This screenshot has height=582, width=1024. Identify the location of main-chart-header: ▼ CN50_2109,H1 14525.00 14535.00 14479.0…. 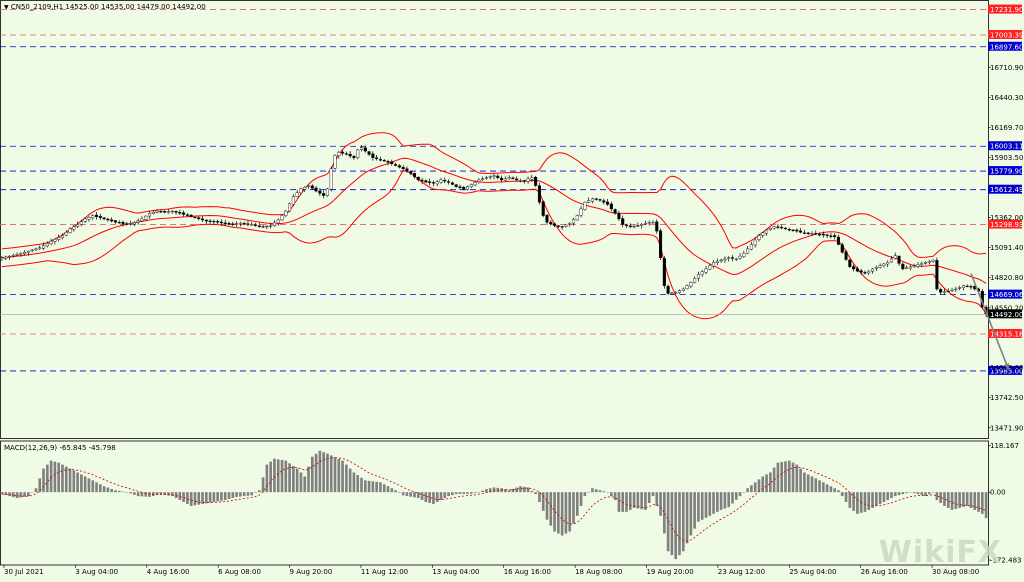
(105, 7).